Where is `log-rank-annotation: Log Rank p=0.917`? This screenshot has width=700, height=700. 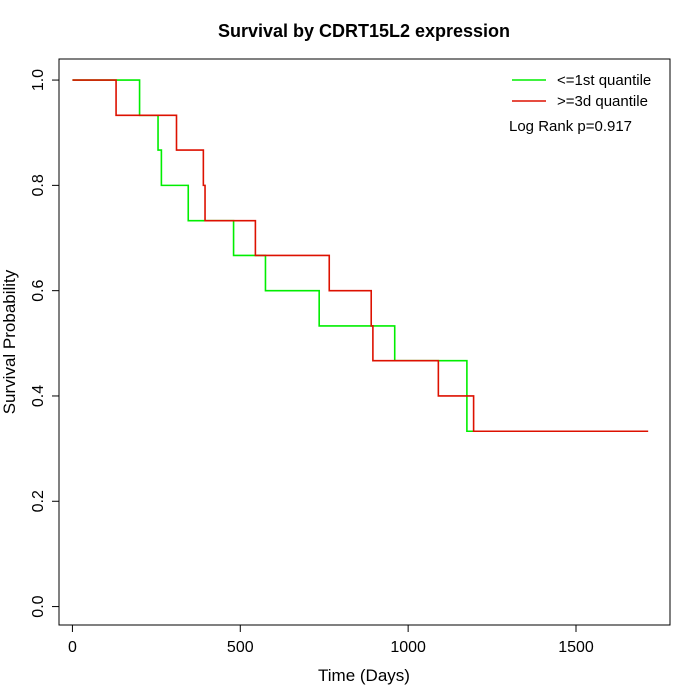
log-rank-annotation: Log Rank p=0.917 is located at coordinates (570, 126).